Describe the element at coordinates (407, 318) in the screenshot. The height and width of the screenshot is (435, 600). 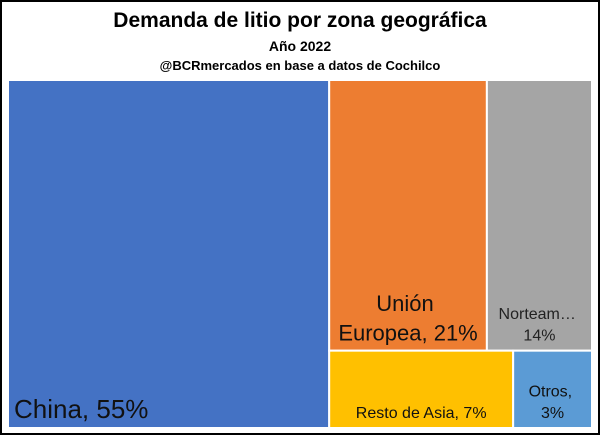
I see `data-label: Unión Europea, 21%` at that location.